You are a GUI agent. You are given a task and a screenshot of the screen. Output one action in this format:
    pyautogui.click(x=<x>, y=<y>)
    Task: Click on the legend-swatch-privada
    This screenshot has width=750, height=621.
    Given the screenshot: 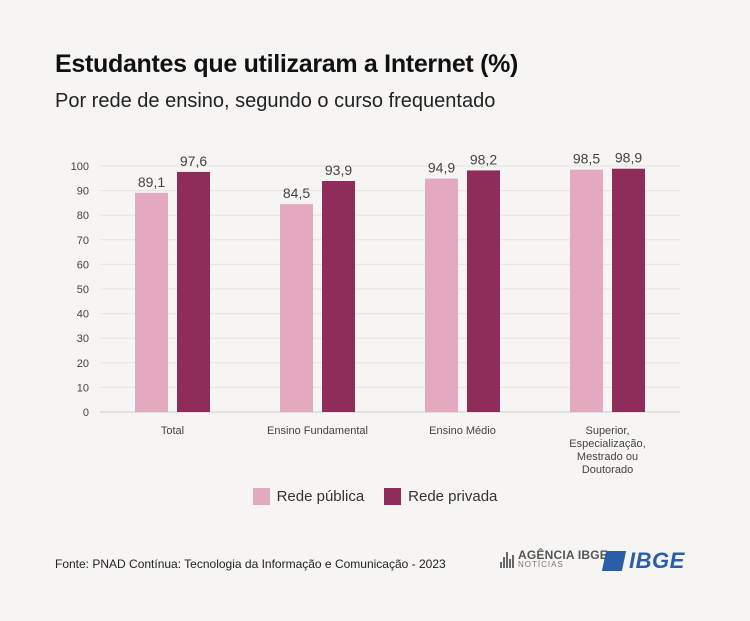 What is the action you would take?
    pyautogui.click(x=393, y=496)
    